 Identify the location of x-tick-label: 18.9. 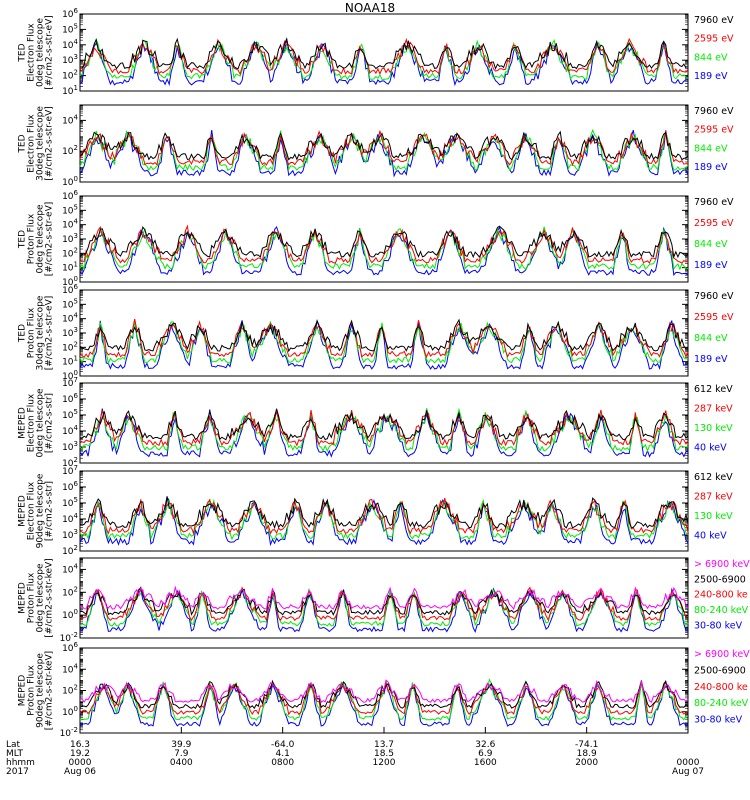
(587, 754).